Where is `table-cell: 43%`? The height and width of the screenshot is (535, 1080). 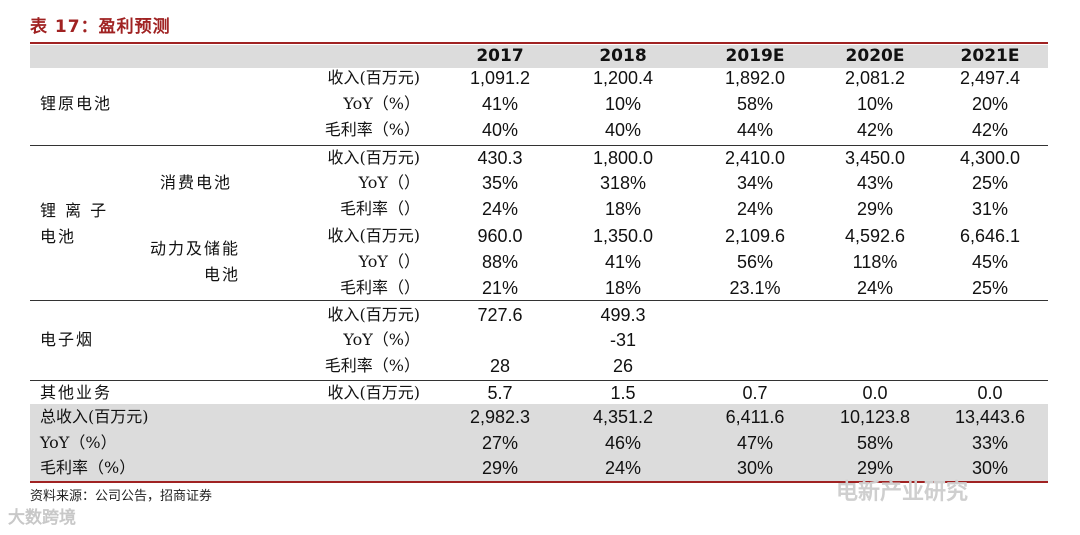
table-cell: 43% is located at coordinates (875, 183).